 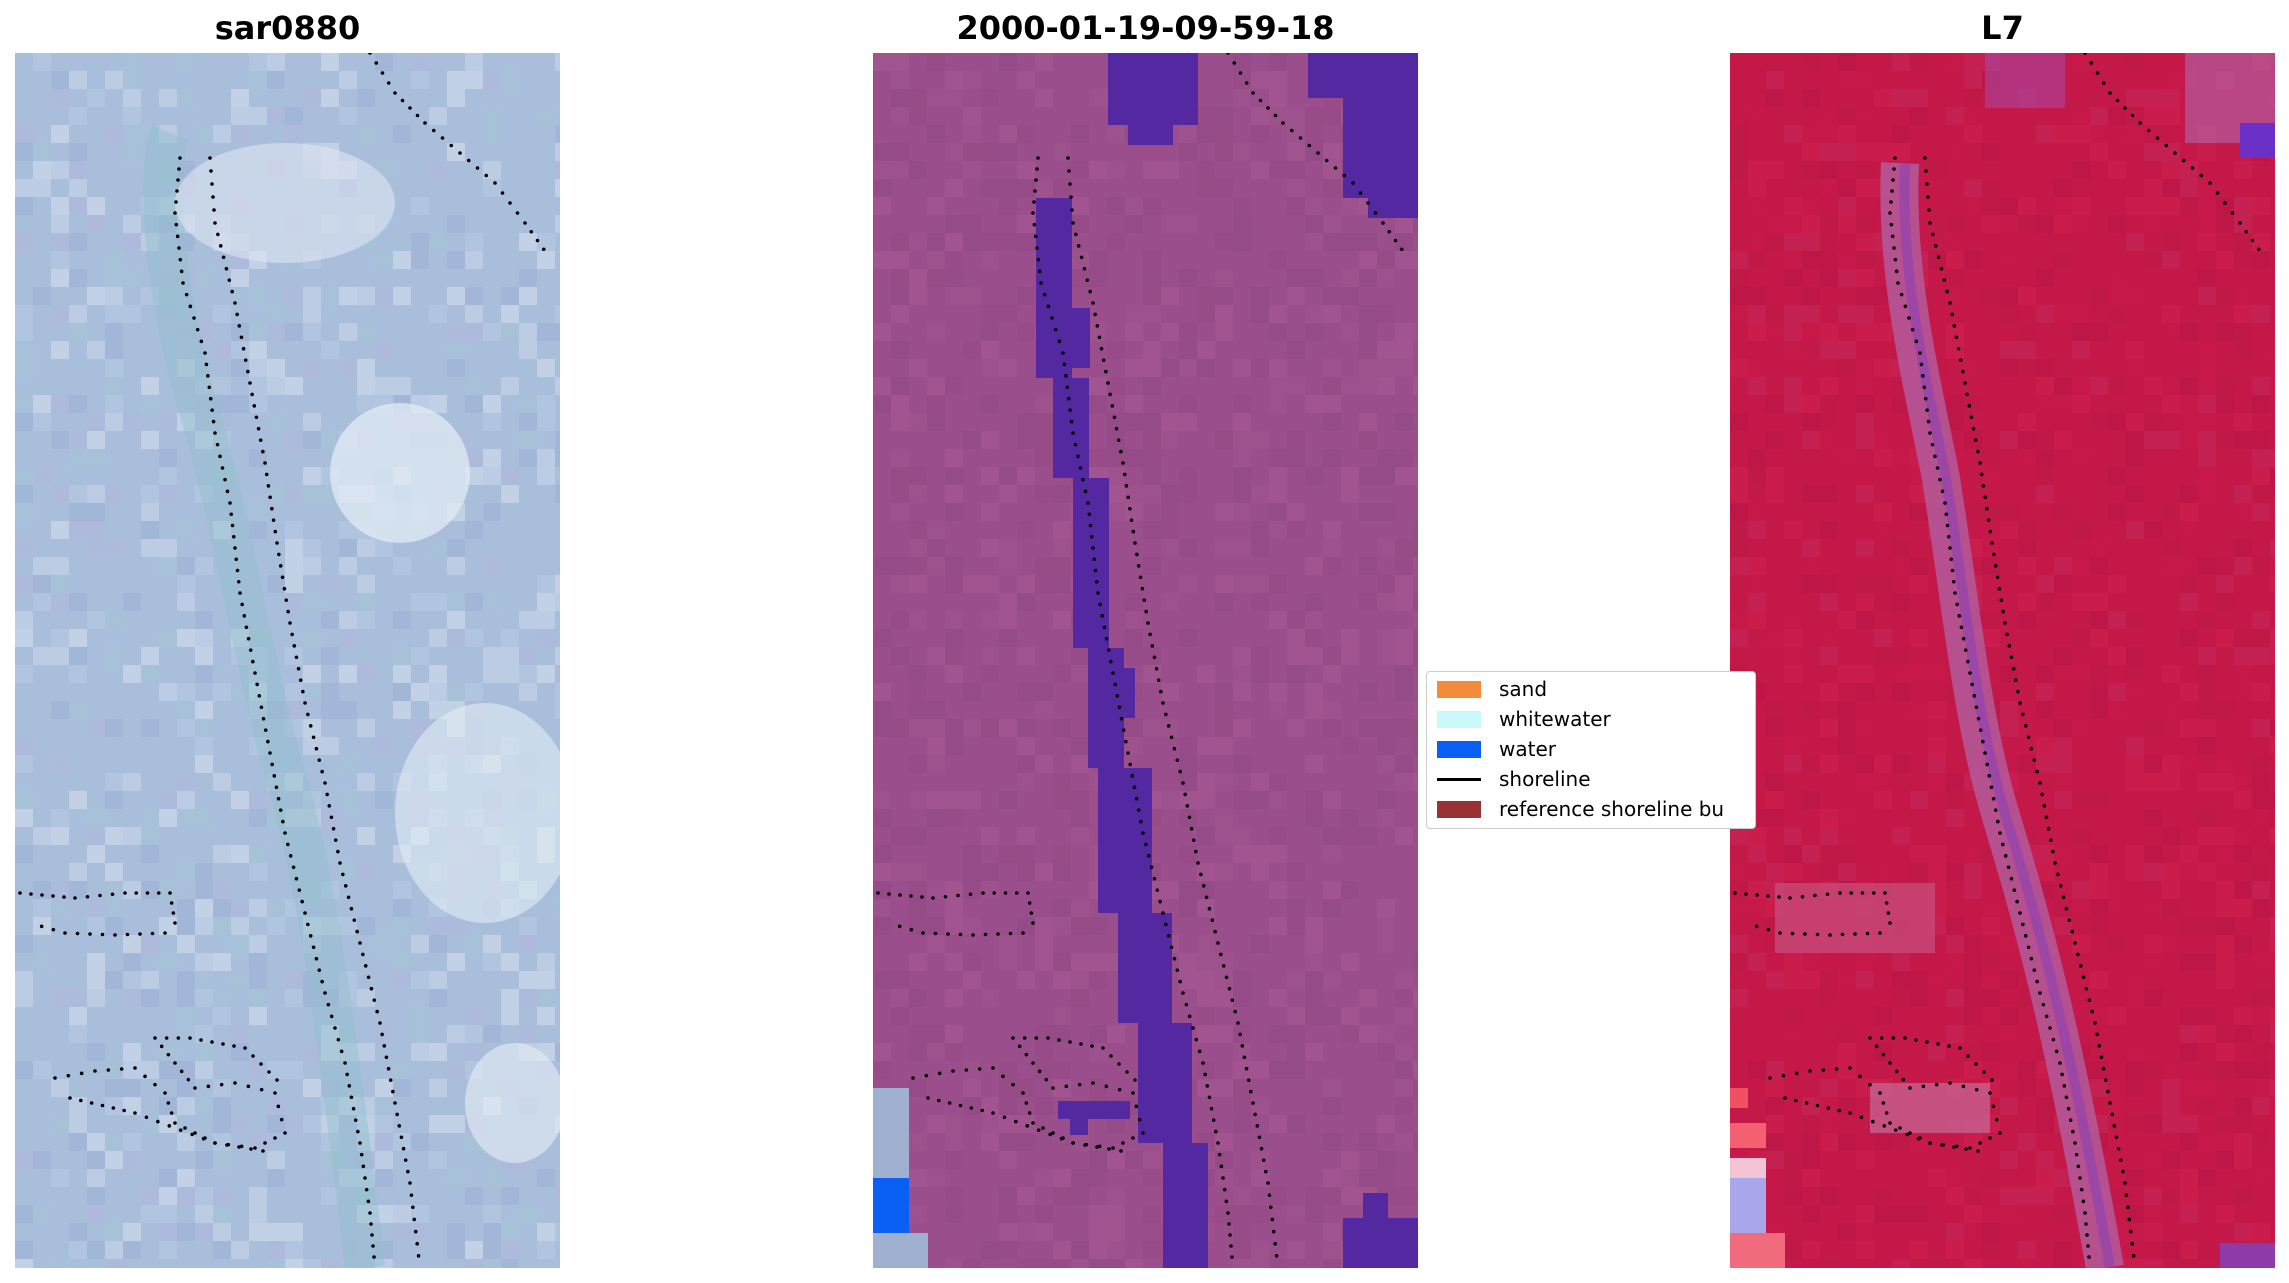 I want to click on title-left: sar0880, so click(x=287, y=28).